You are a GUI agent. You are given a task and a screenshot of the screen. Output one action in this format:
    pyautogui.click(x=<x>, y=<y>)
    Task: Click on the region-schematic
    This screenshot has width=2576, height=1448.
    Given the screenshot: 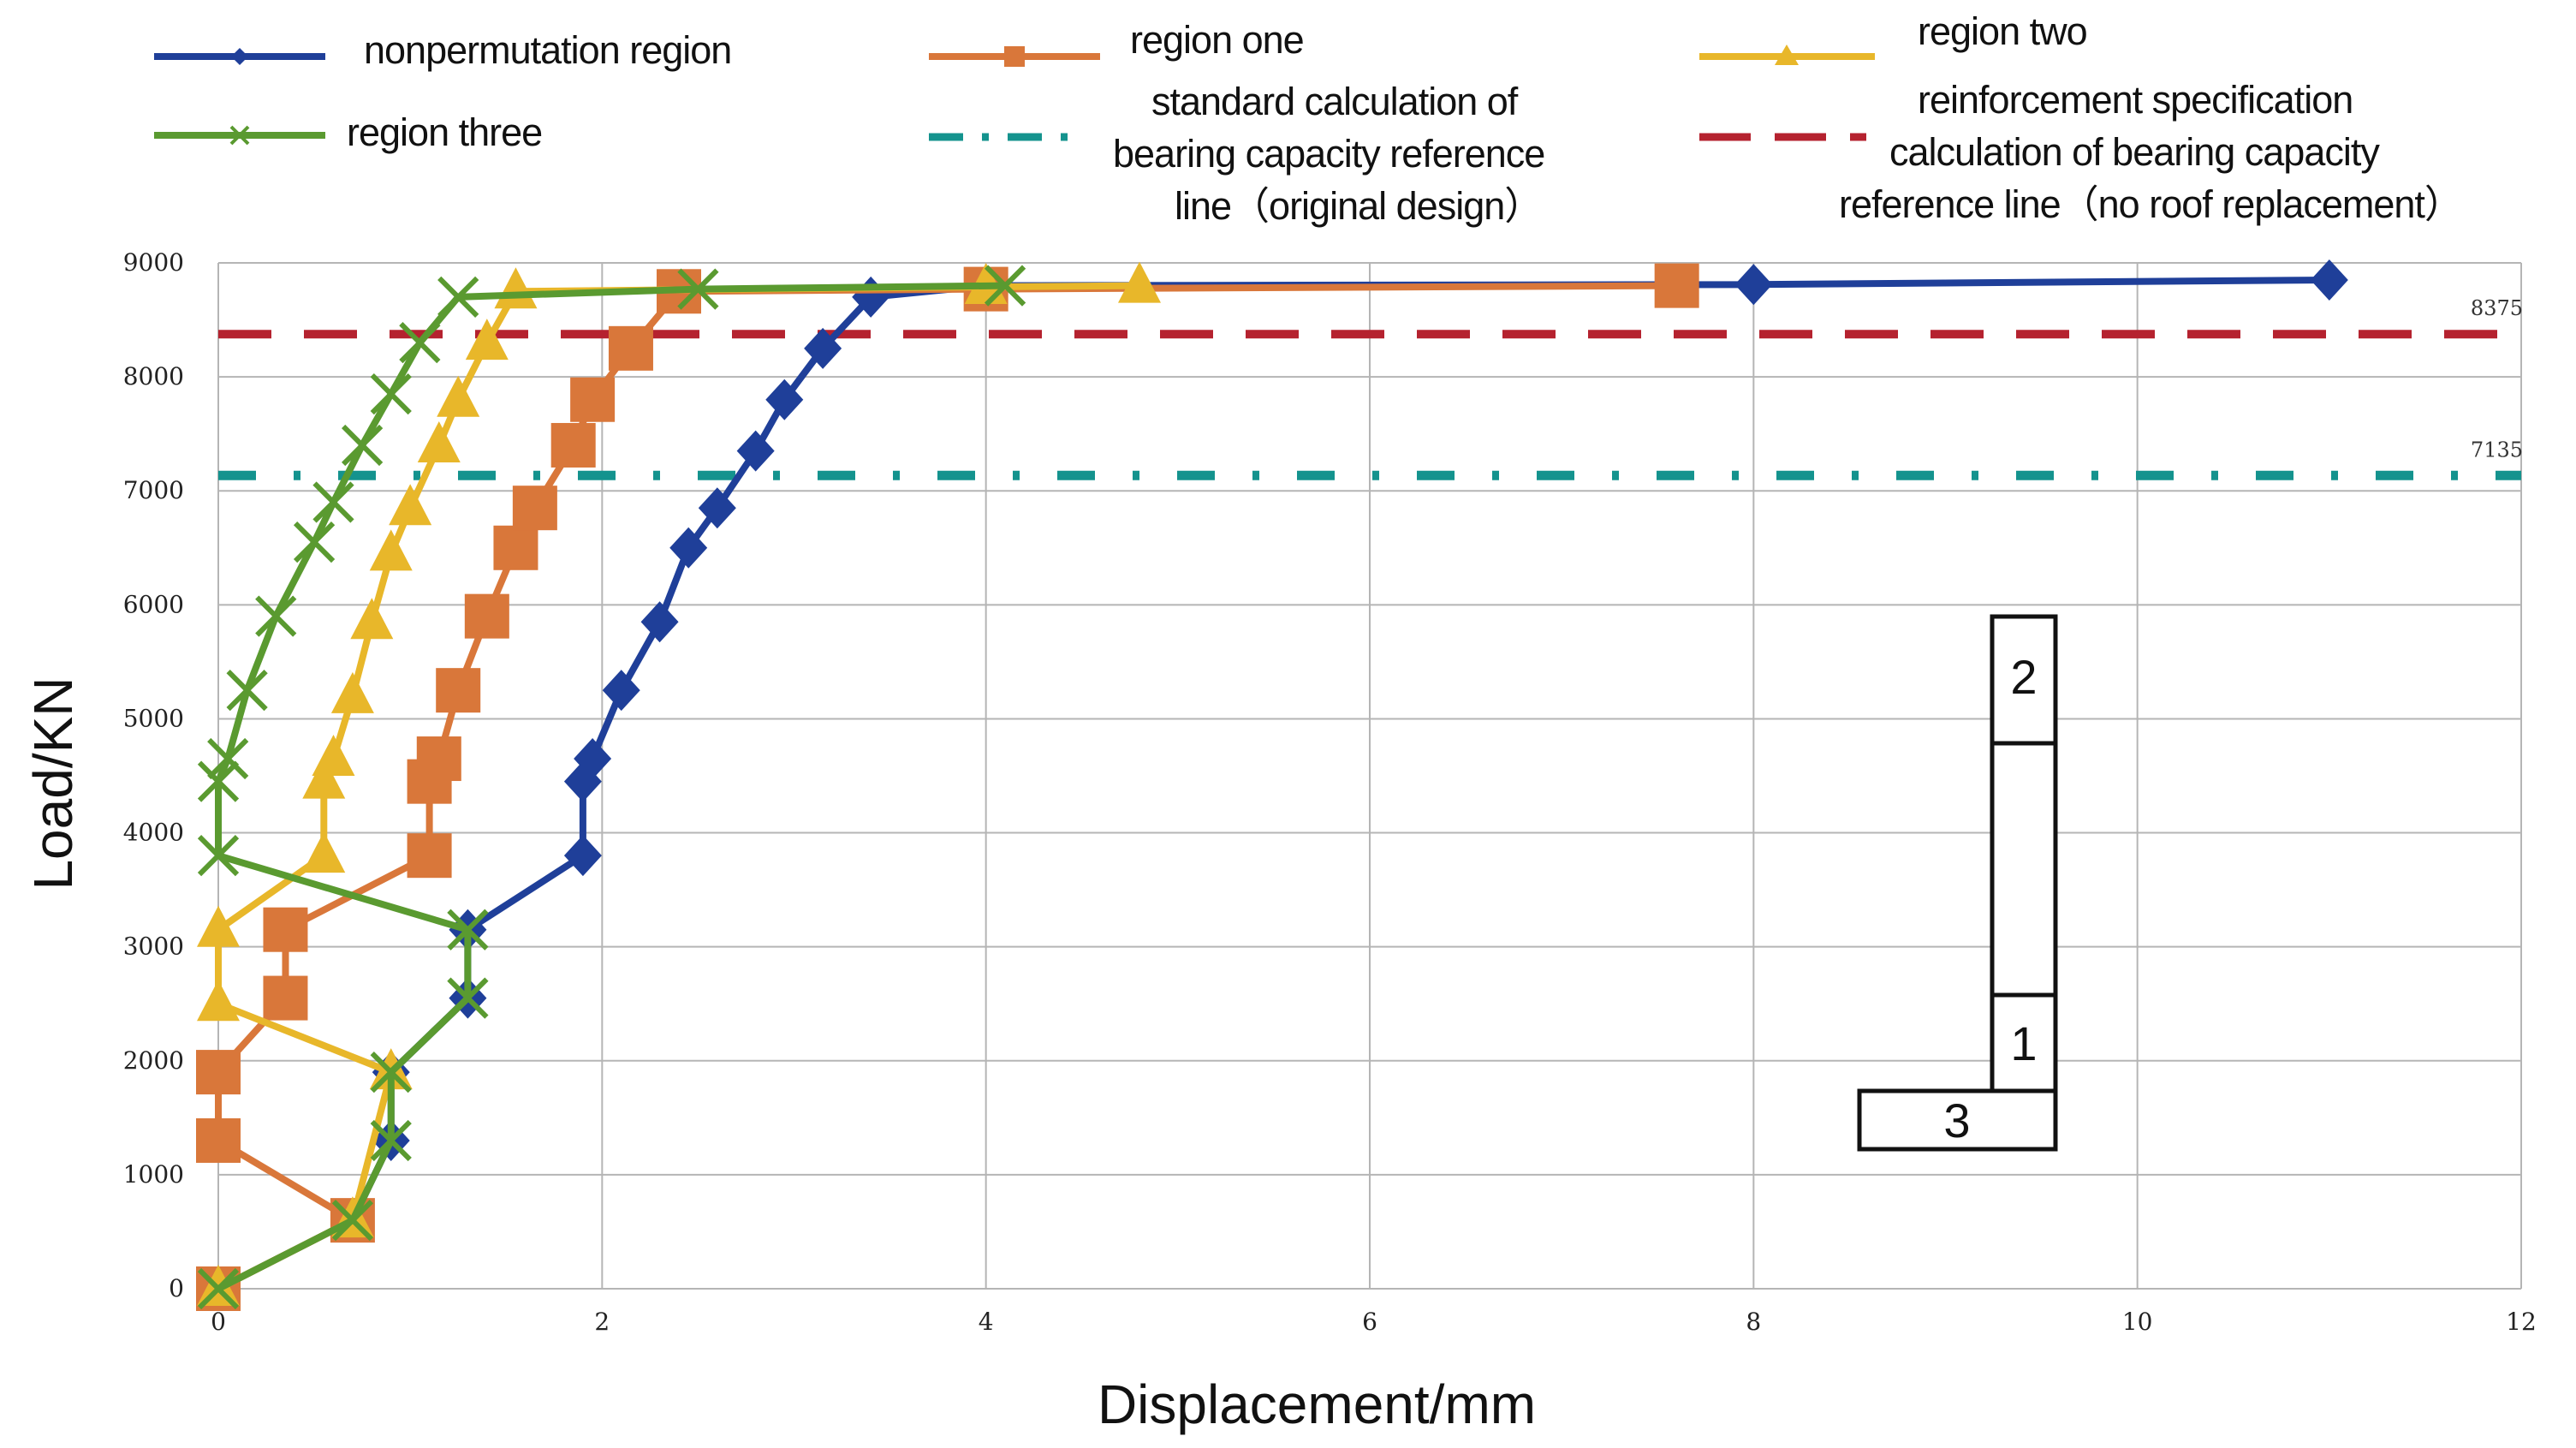 What is the action you would take?
    pyautogui.click(x=1958, y=883)
    